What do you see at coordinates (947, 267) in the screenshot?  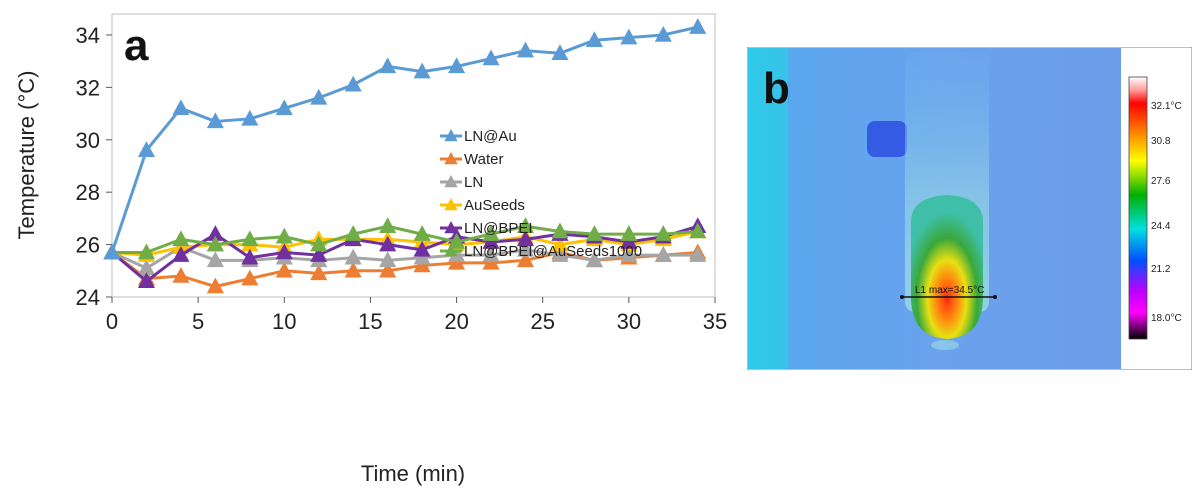 I see `hot-sample` at bounding box center [947, 267].